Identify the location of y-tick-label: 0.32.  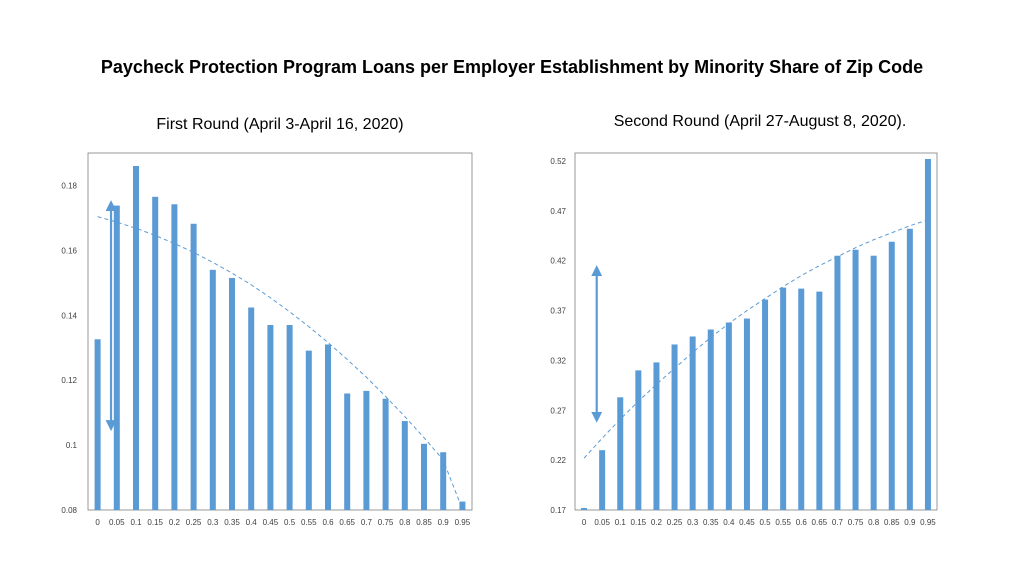
(558, 360).